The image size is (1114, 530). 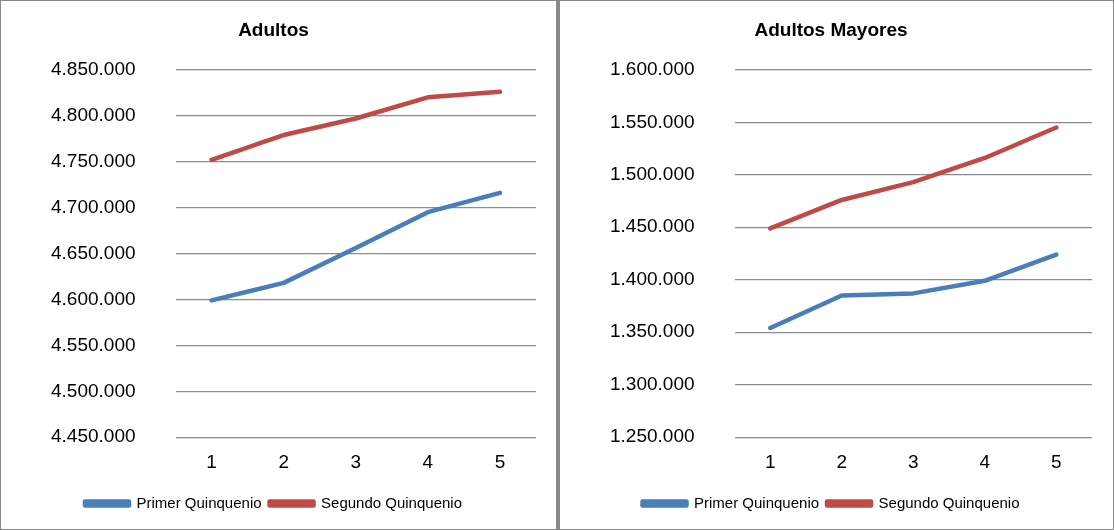 I want to click on y-tick-label: 4.600.000, so click(x=93, y=298).